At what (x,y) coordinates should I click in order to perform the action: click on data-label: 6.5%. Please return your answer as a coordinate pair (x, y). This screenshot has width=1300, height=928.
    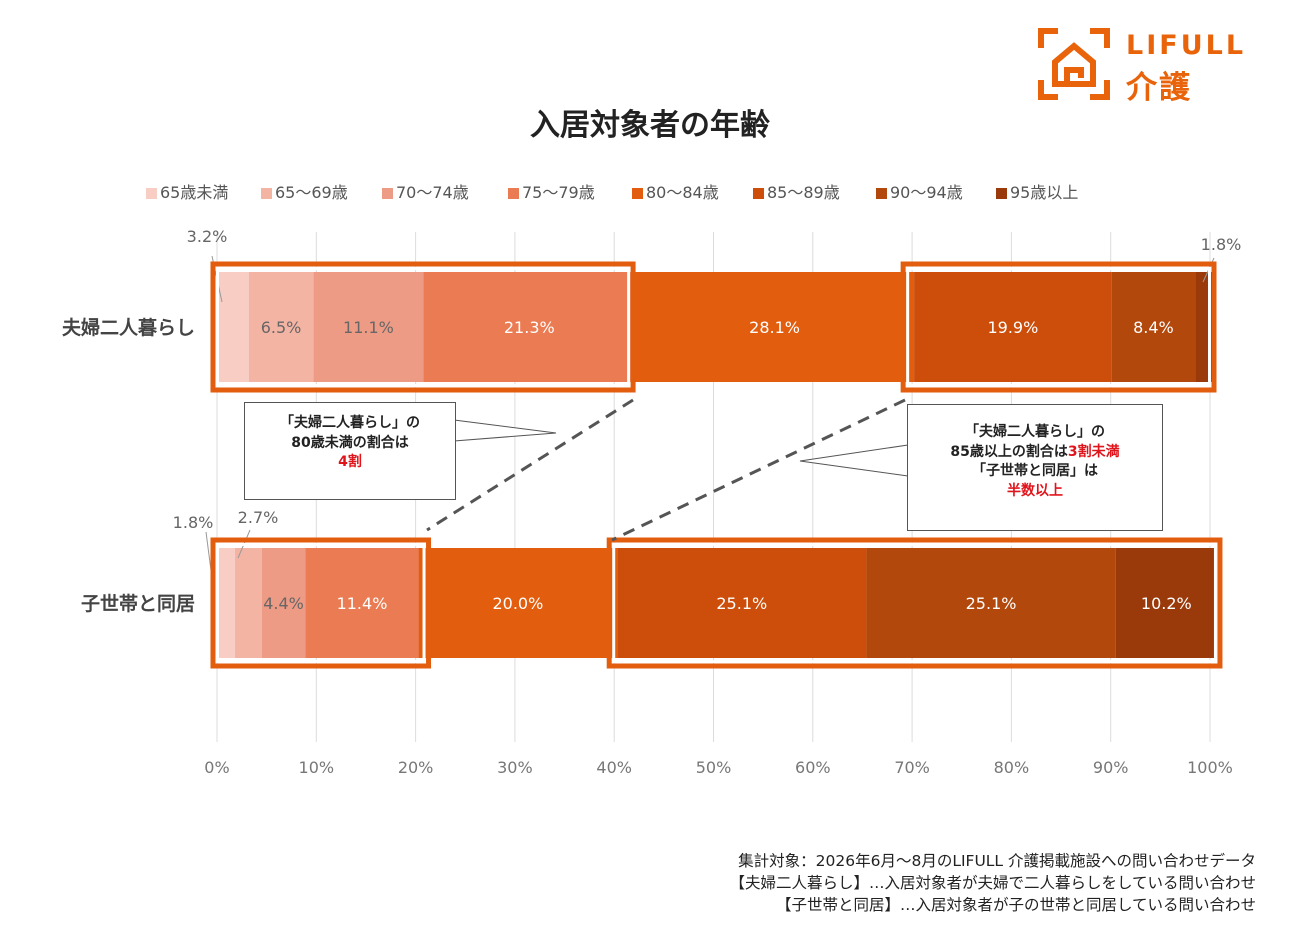
    Looking at the image, I should click on (281, 327).